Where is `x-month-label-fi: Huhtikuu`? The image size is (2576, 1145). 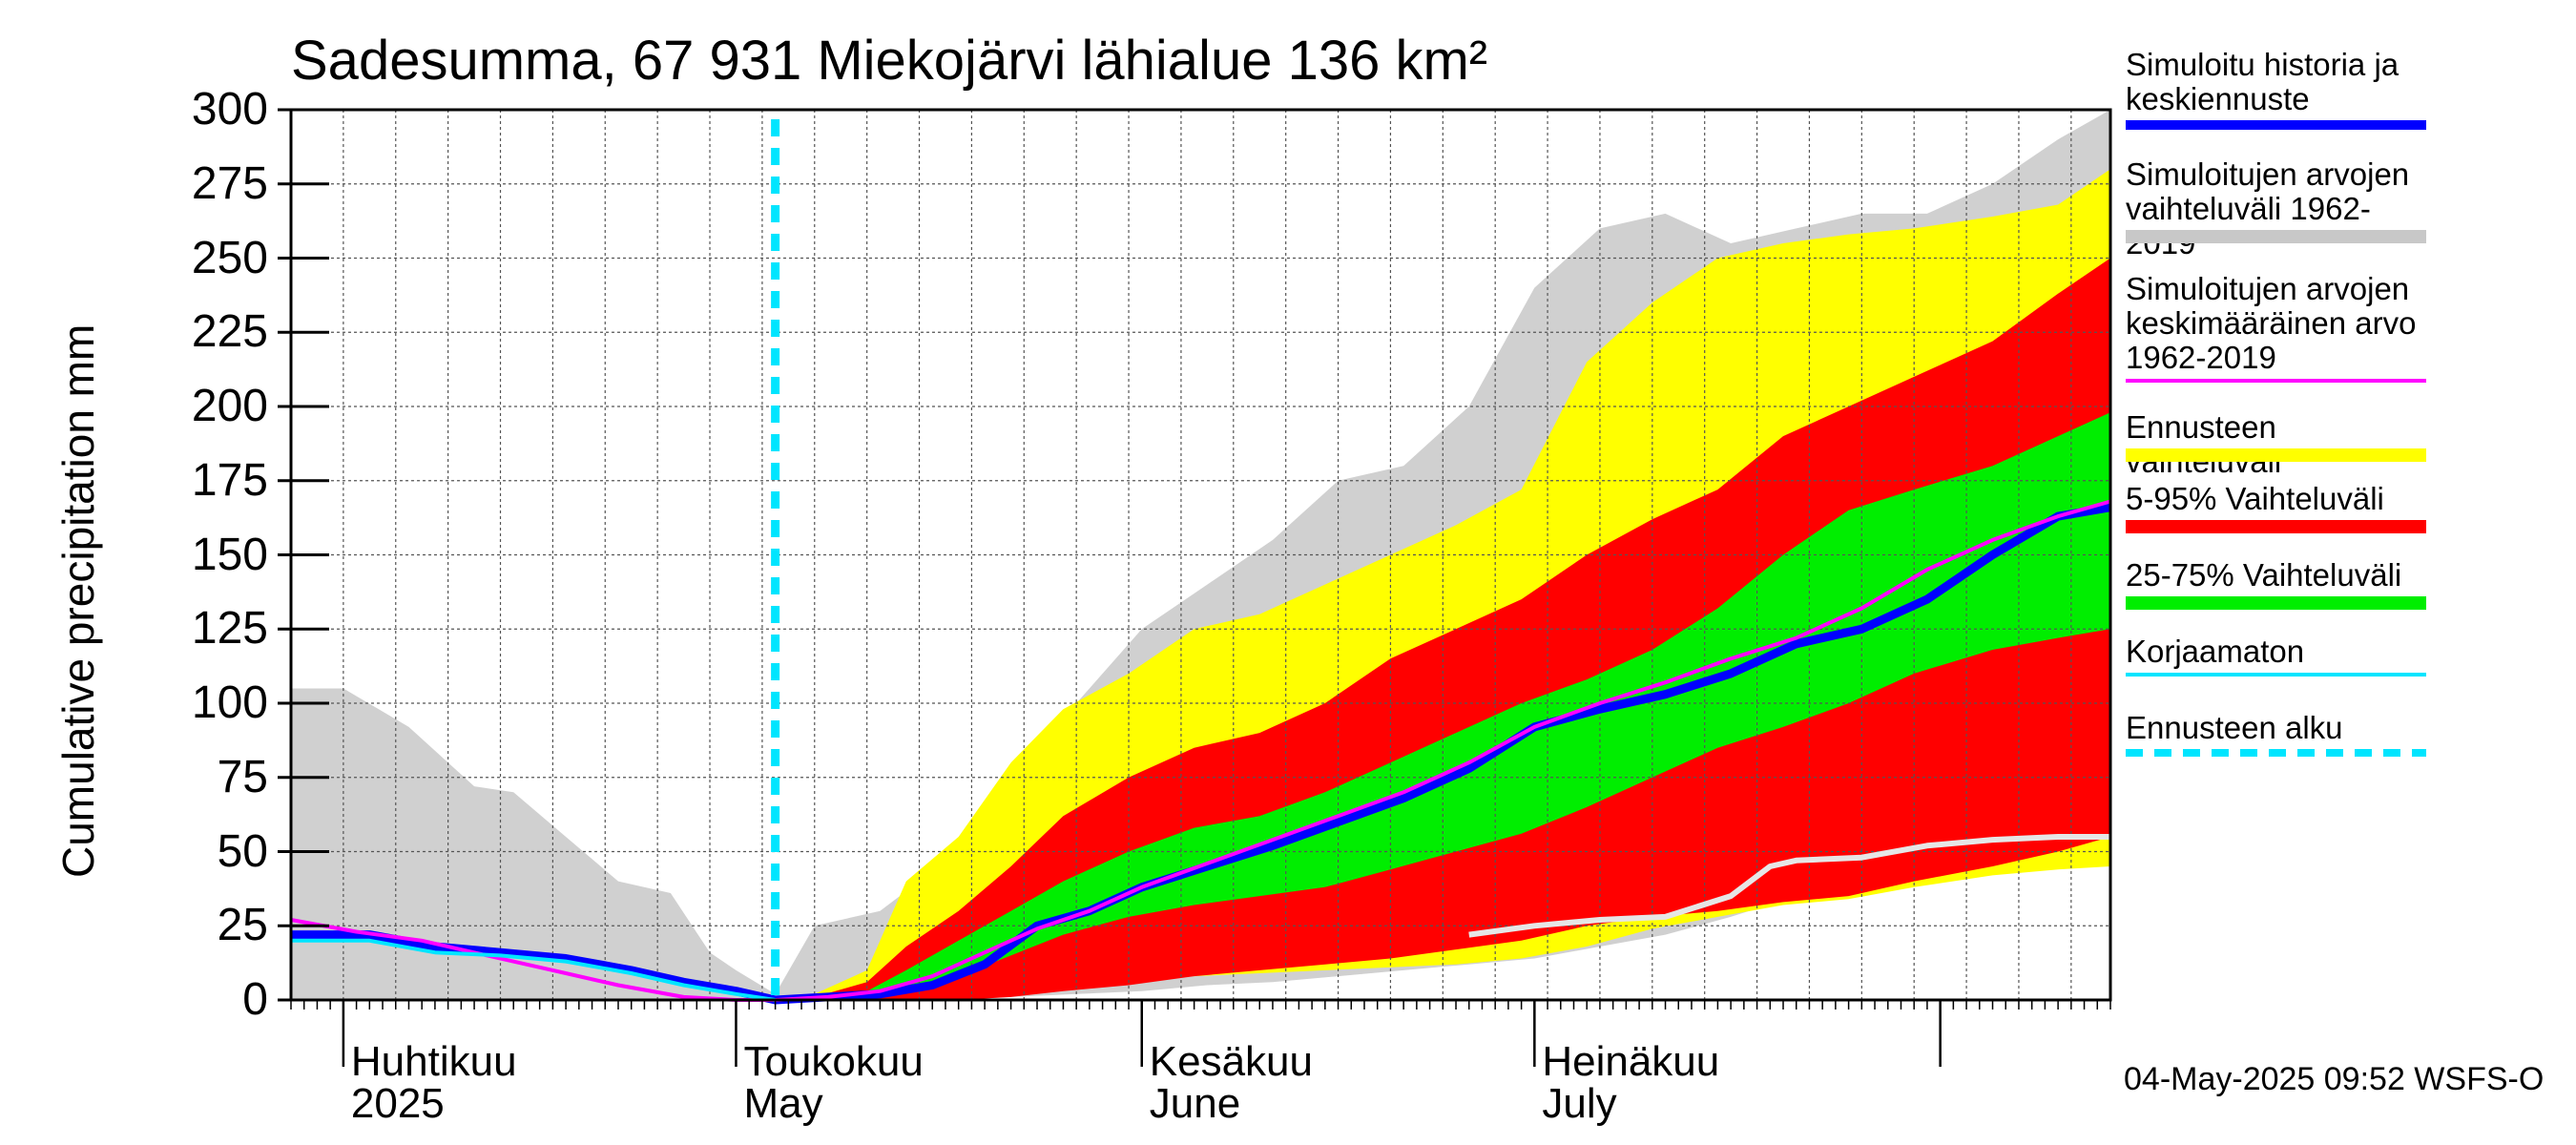
x-month-label-fi: Huhtikuu is located at coordinates (433, 1061).